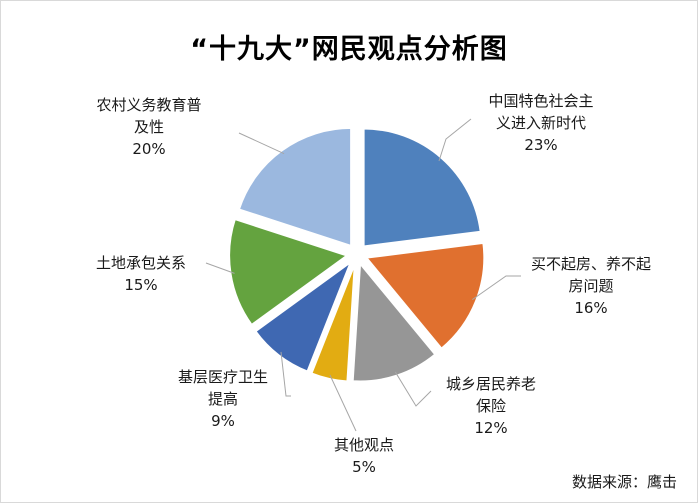 The width and height of the screenshot is (698, 503). I want to click on slice-label-value: 16%, so click(591, 308).